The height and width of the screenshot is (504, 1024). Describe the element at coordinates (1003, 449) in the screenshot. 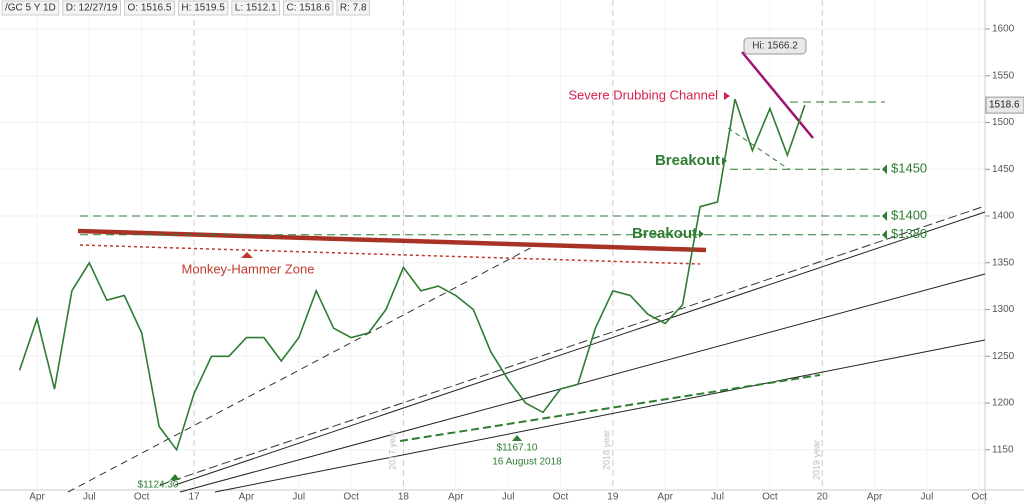

I see `y-tick-label: 1150` at that location.